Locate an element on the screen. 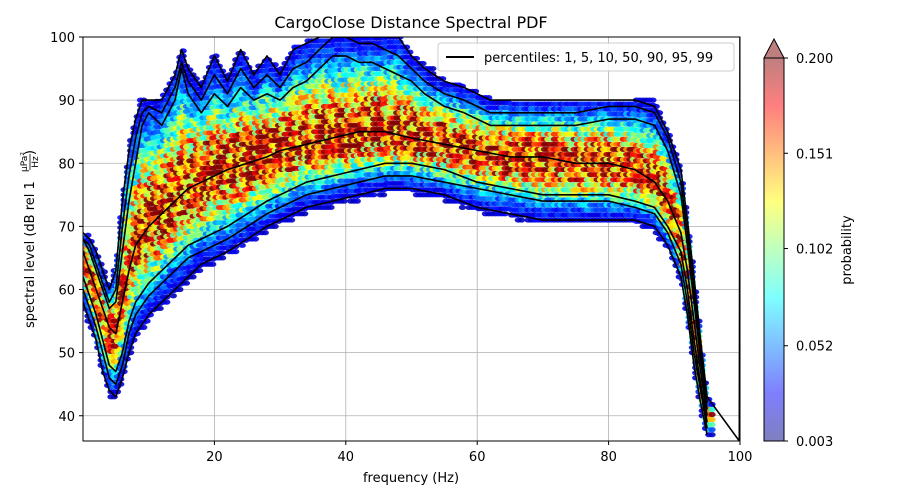 The height and width of the screenshot is (500, 900). chart-title: CargoClose Distance Spectral PDF is located at coordinates (410, 22).